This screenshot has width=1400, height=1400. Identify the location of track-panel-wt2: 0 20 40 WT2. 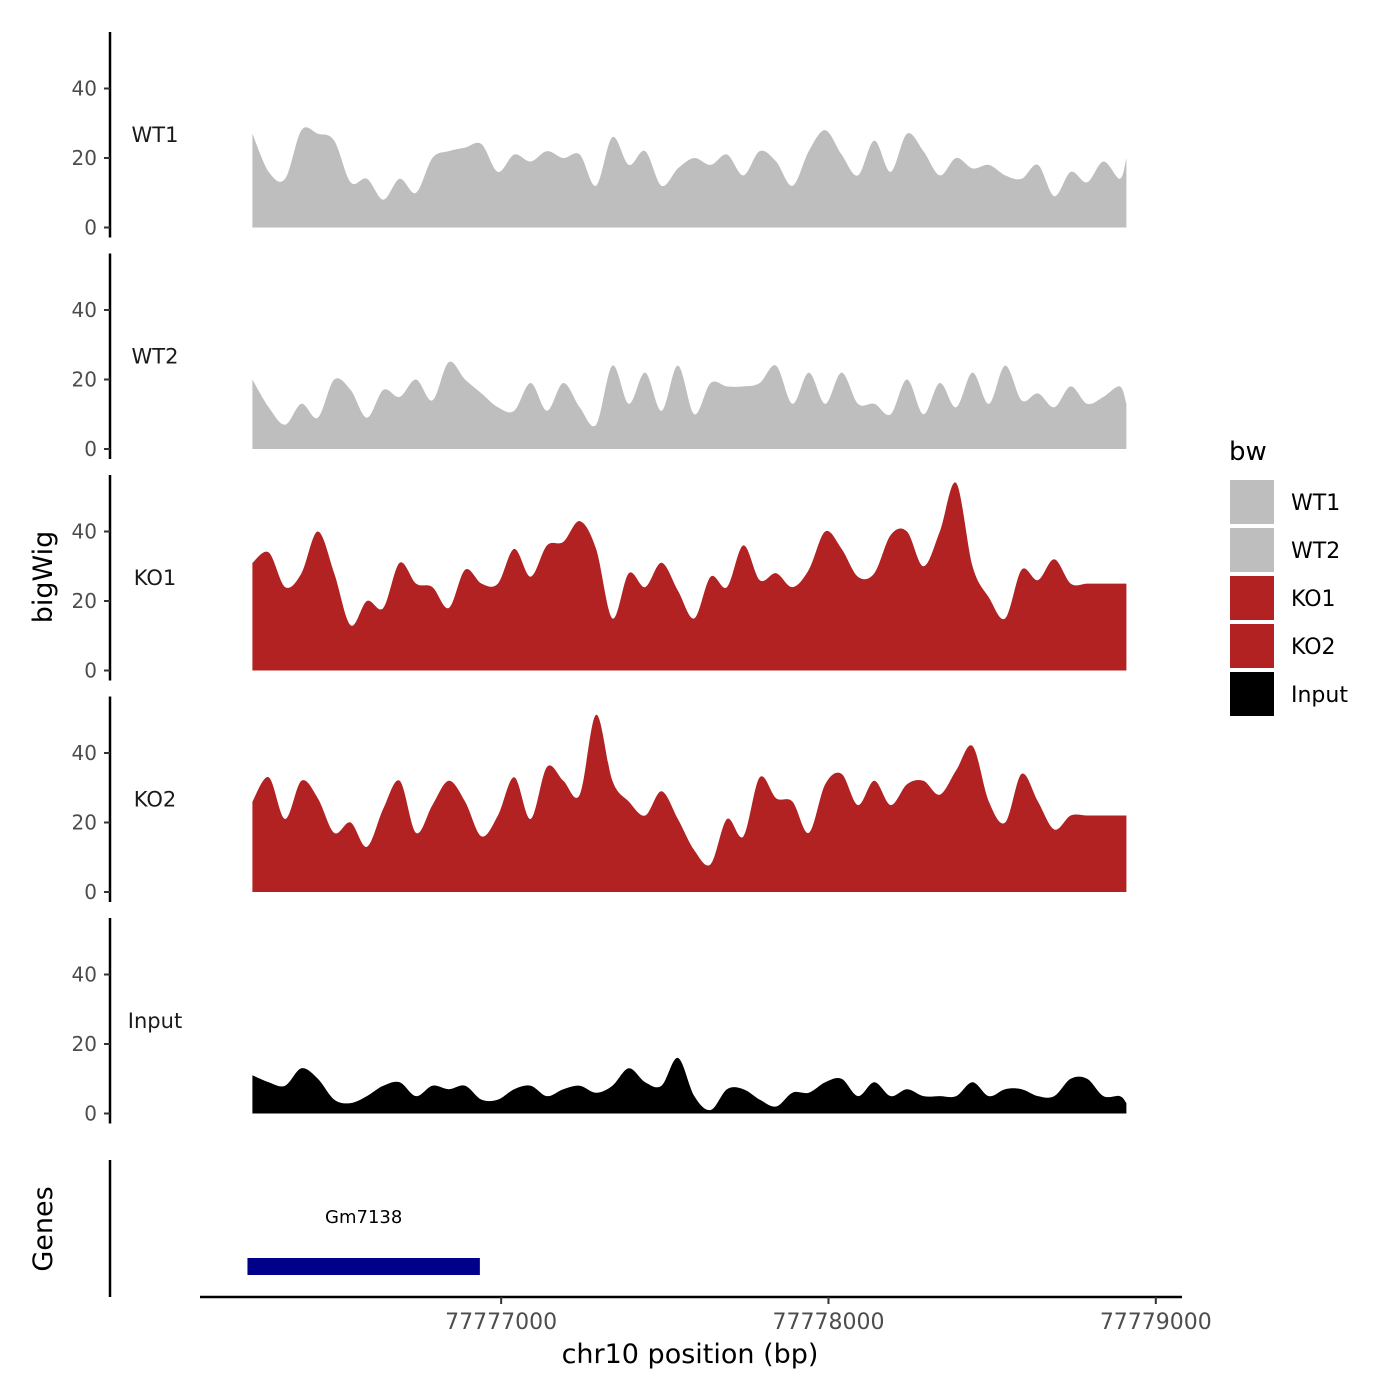
(599, 357).